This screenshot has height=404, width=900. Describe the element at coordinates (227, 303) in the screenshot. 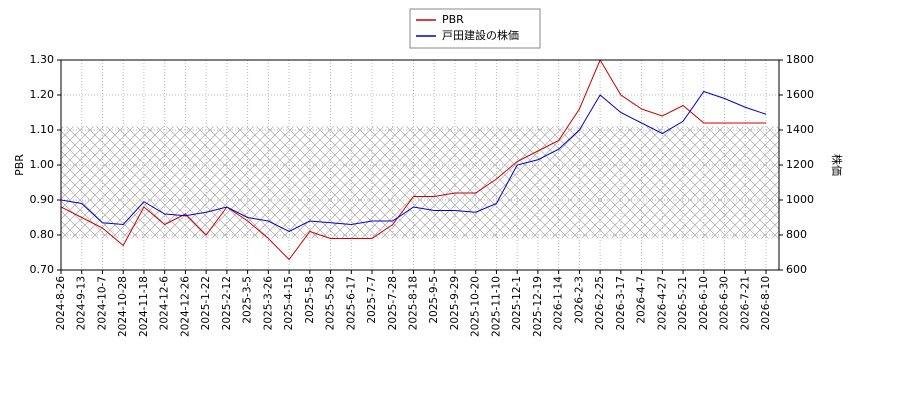

I see `x-tick-label: 2025-2-12` at that location.